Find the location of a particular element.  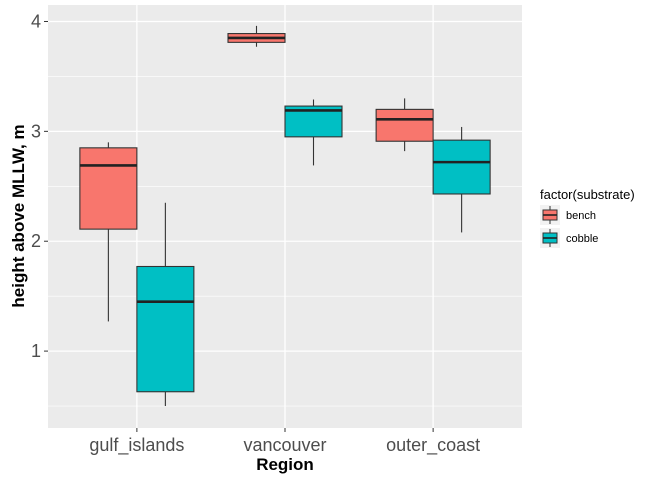

box-cobble-vancouver is located at coordinates (313, 132).